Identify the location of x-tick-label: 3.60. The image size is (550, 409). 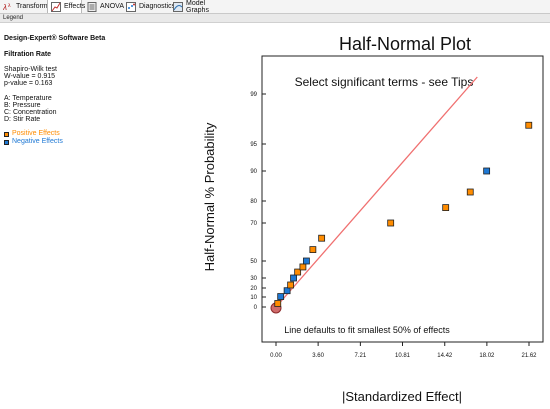
(318, 356).